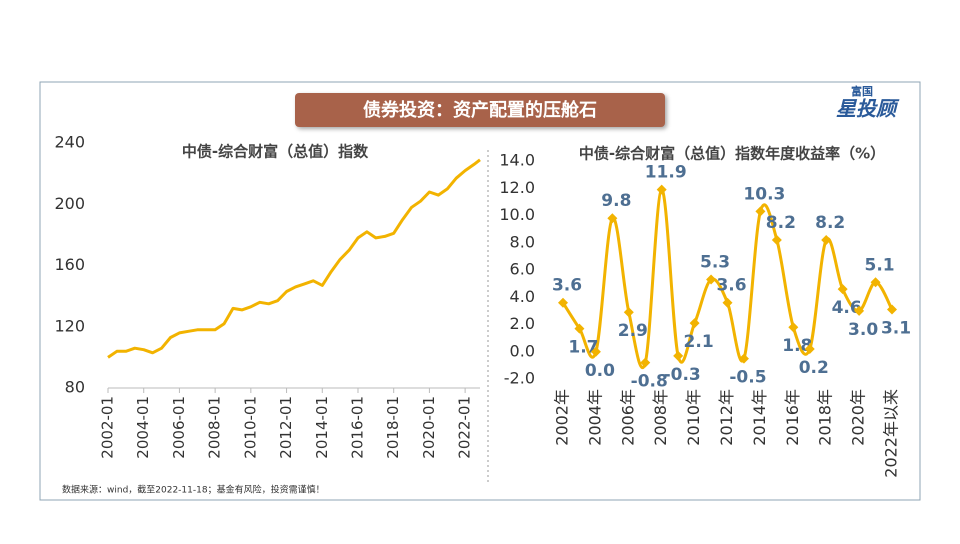 This screenshot has width=960, height=544. Describe the element at coordinates (732, 154) in the screenshot. I see `chart-title: 中债-综合财富（总值）指数年度收益率（%）` at that location.